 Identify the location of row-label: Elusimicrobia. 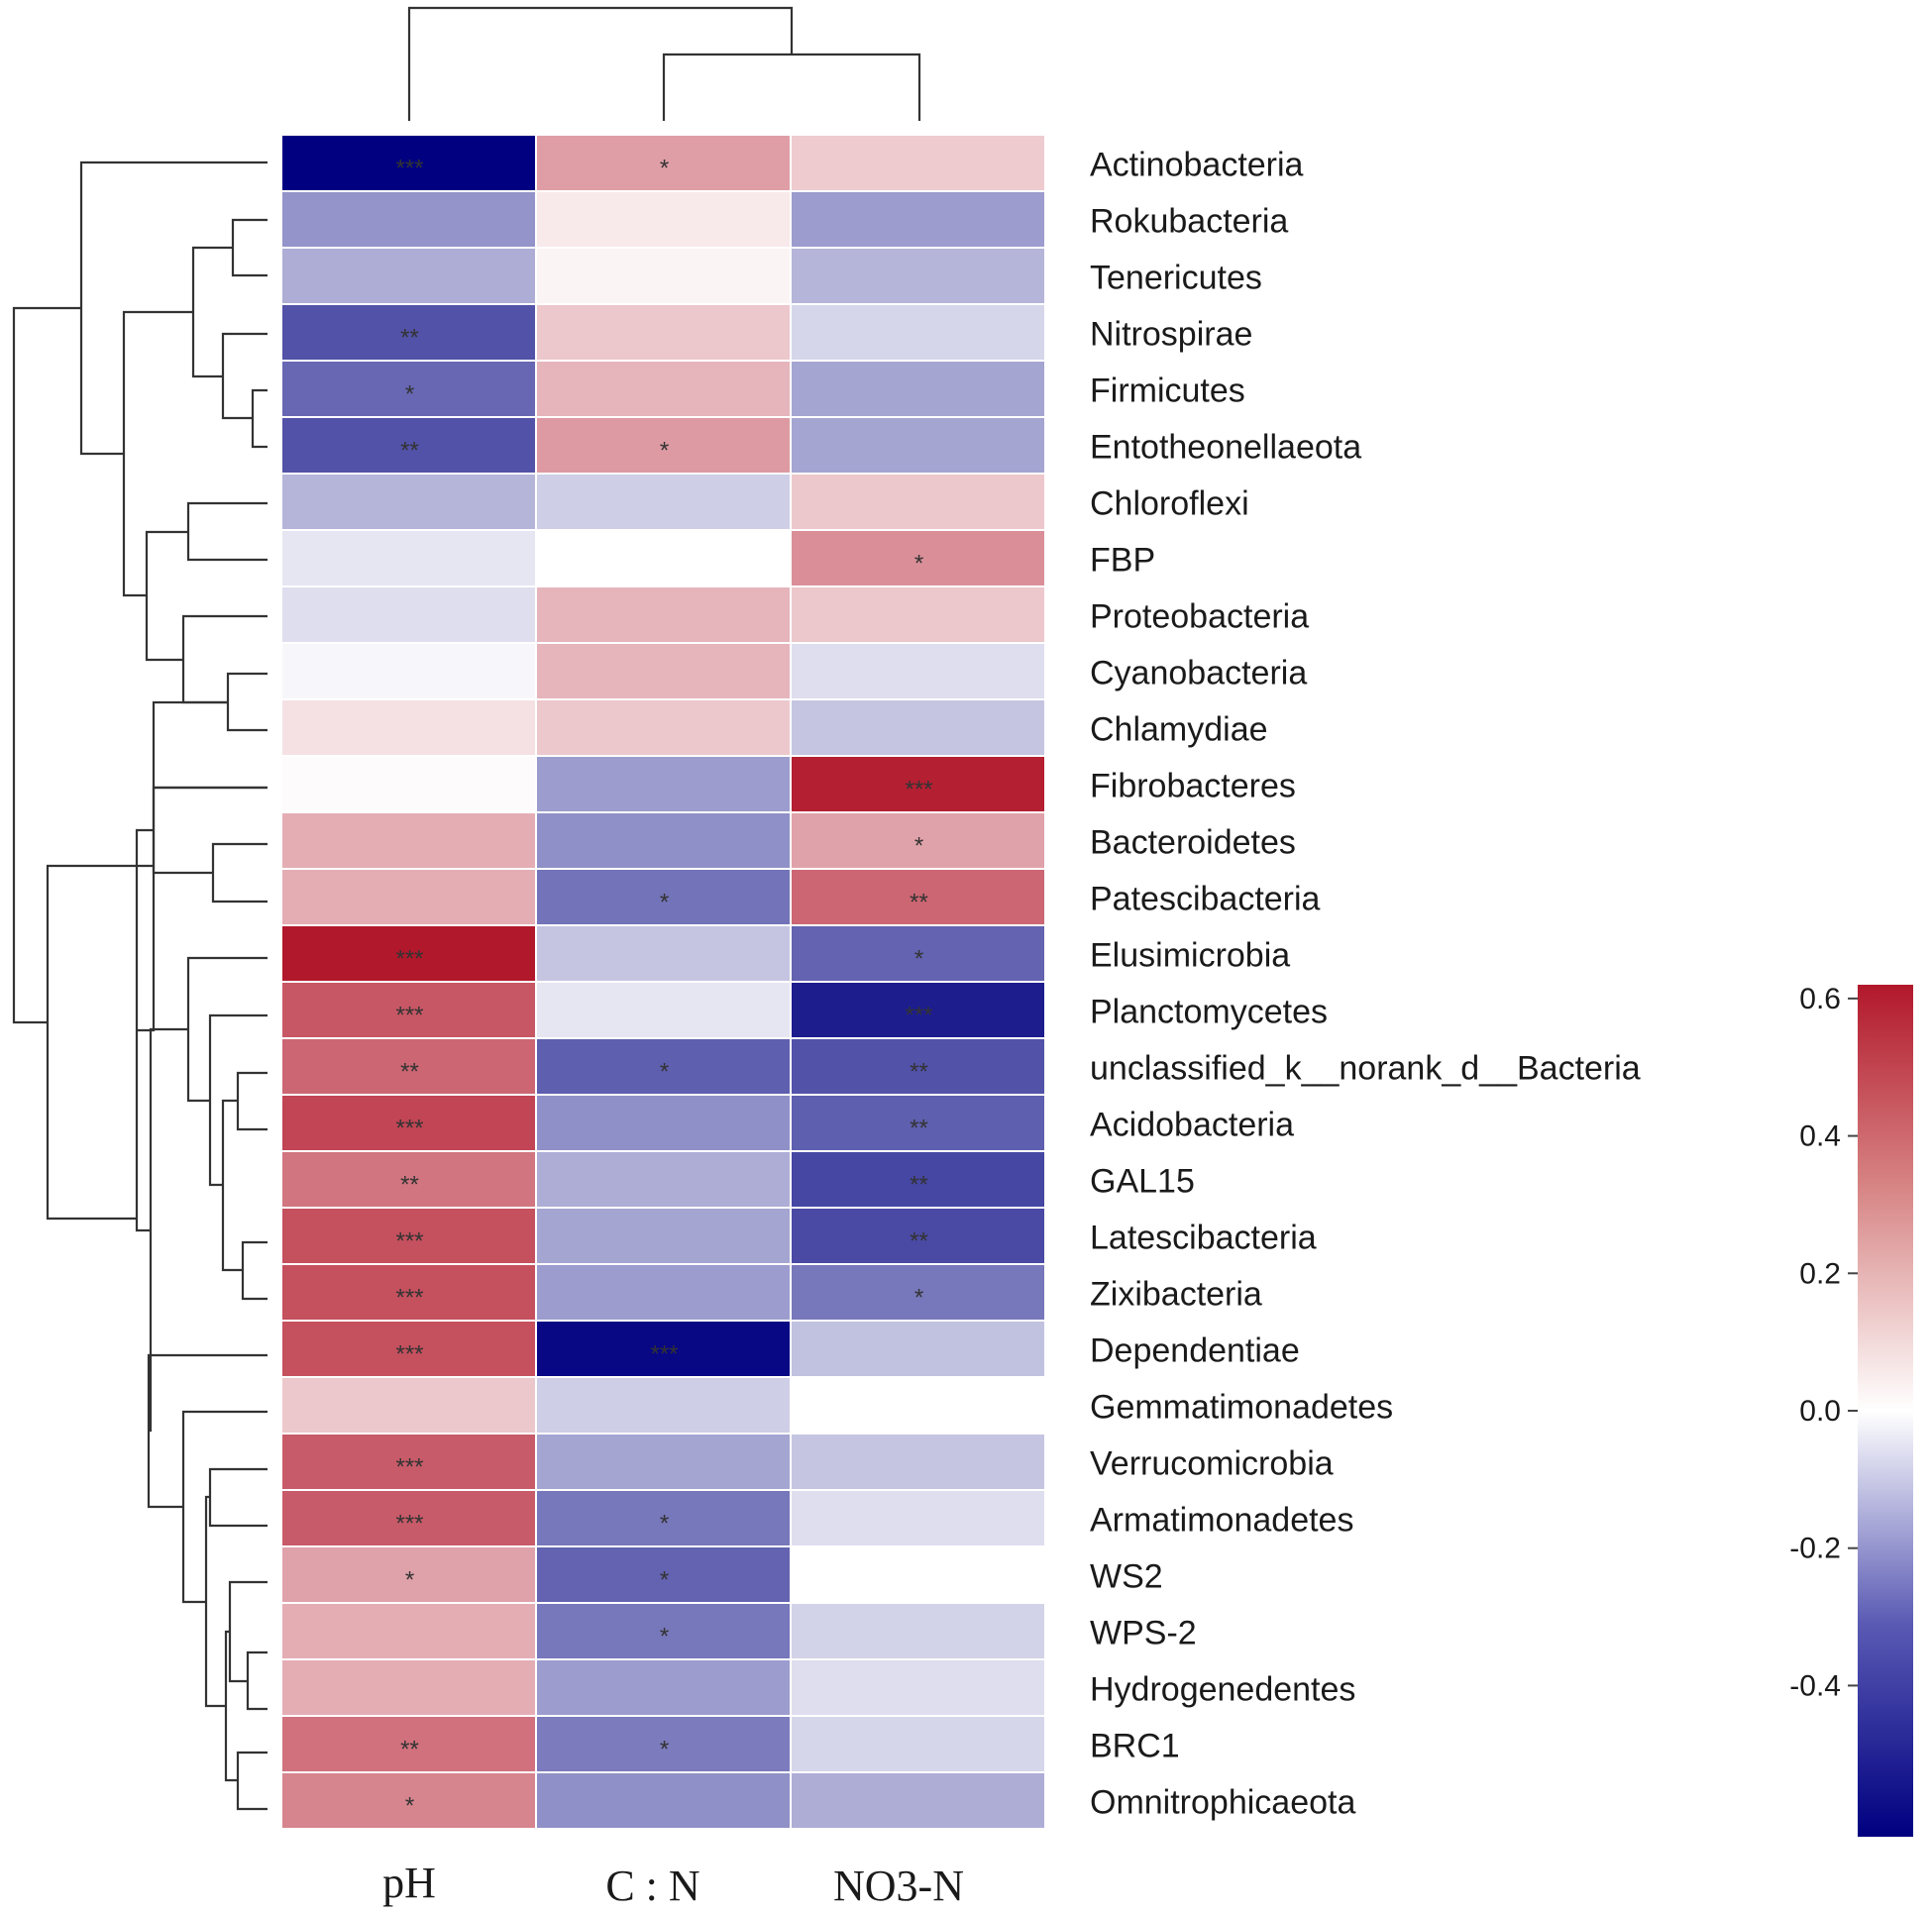
(1190, 956).